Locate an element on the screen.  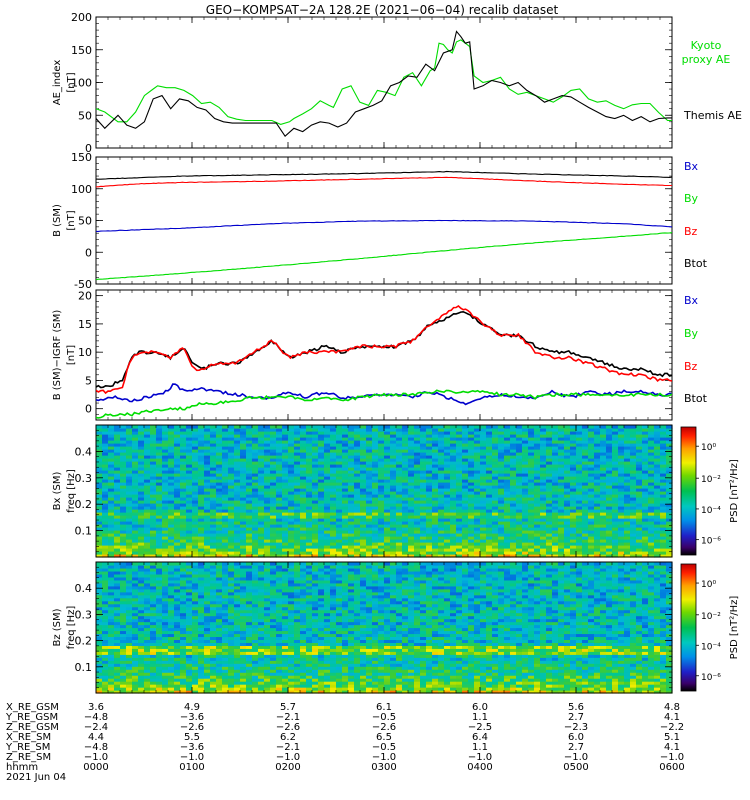
legend-entry: Themis AE is located at coordinates (712, 115).